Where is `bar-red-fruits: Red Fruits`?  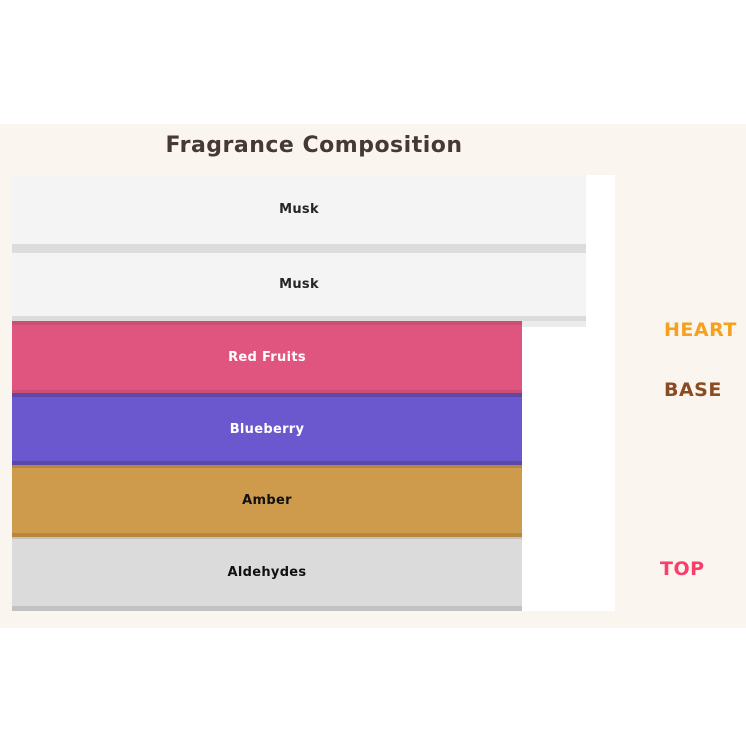 bar-red-fruits: Red Fruits is located at coordinates (267, 357).